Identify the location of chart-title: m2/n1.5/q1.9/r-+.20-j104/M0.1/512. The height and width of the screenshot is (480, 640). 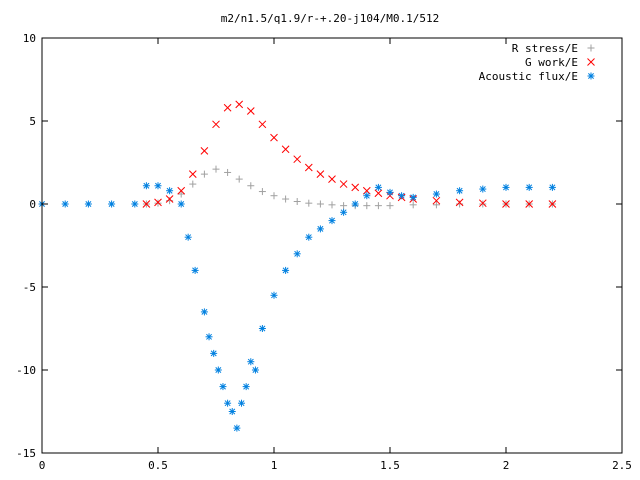
(330, 18).